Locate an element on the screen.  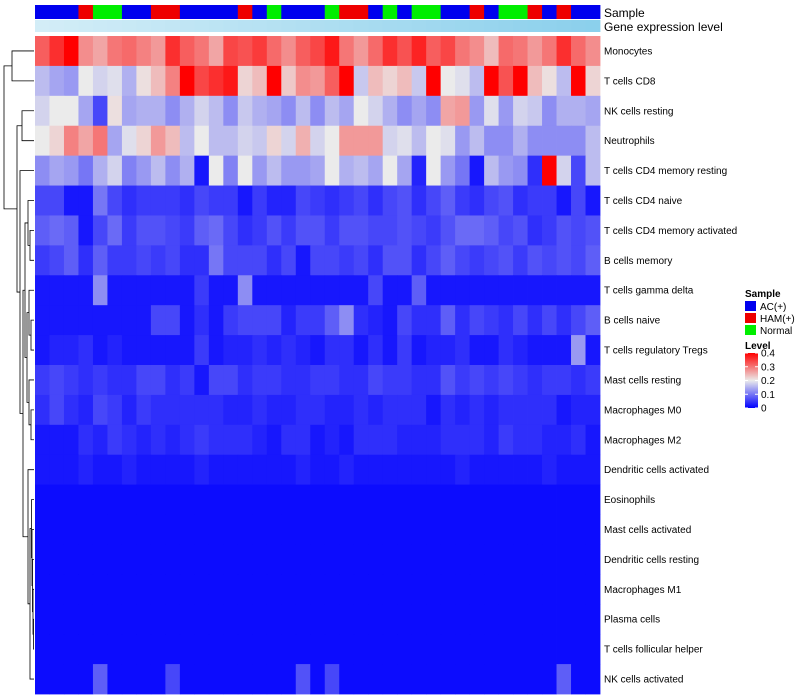
sample-annotation-cell is located at coordinates (477, 12).